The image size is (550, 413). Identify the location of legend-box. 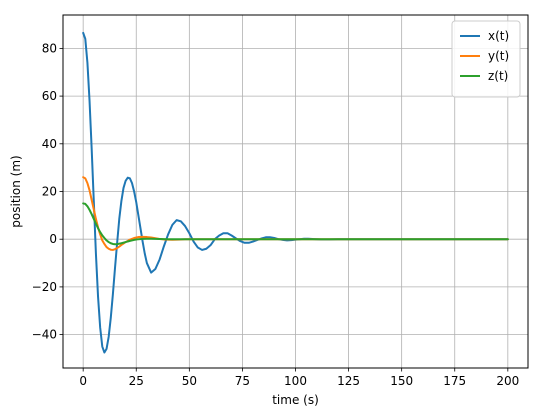
(486, 59).